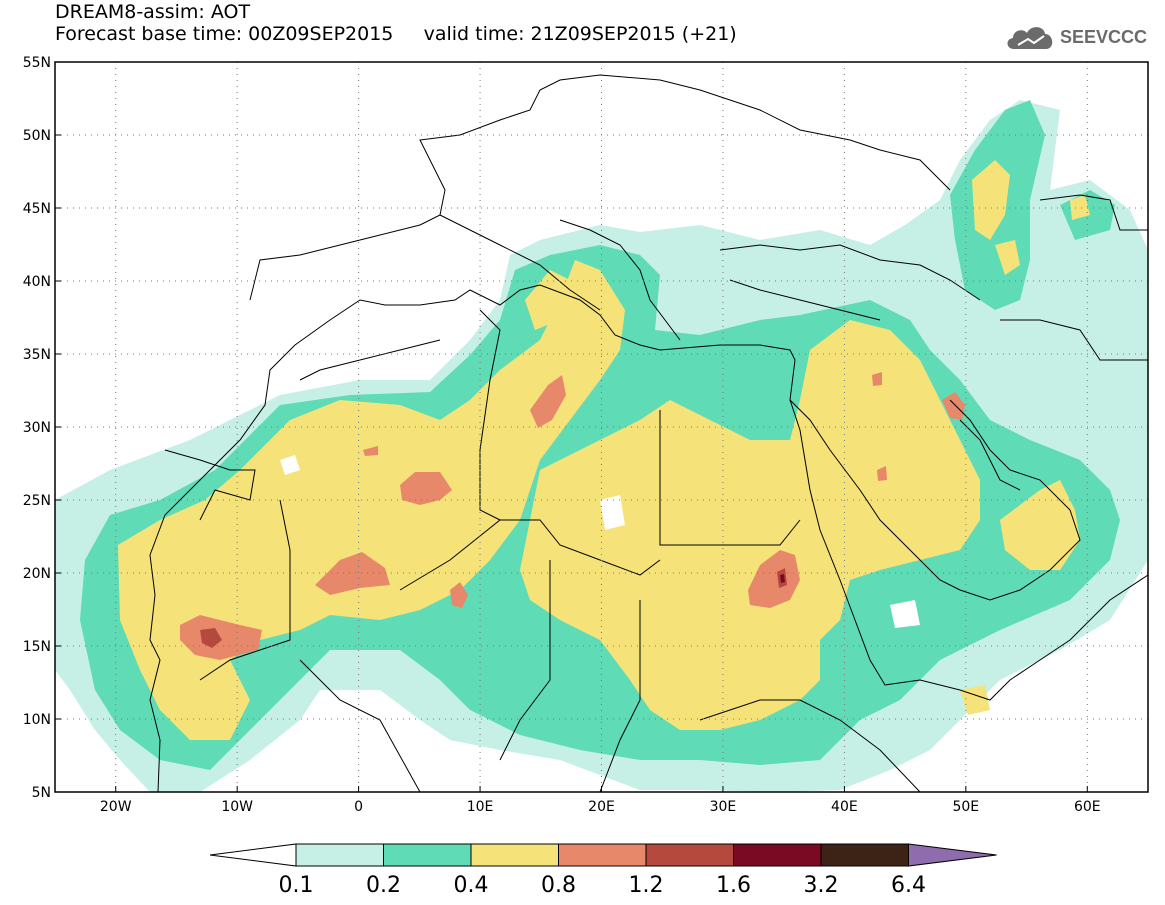  Describe the element at coordinates (237, 807) in the screenshot. I see `lon-tick-label: 10W` at that location.